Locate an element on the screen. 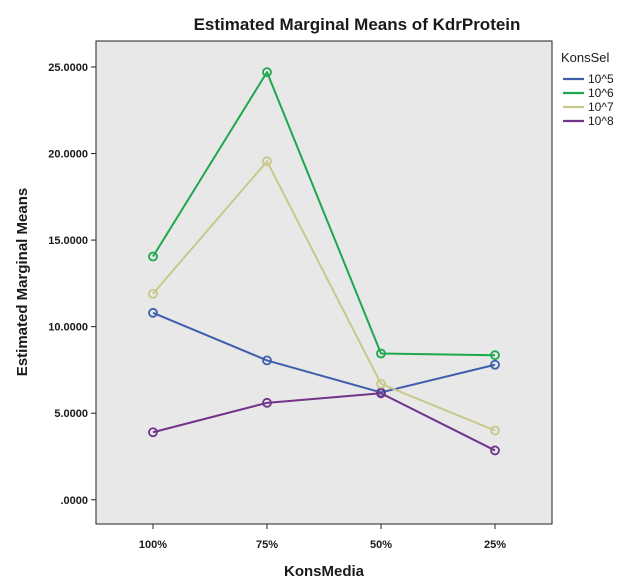 Image resolution: width=620 pixels, height=577 pixels. x-axis: 100% 75% 50% 25% is located at coordinates (322, 537).